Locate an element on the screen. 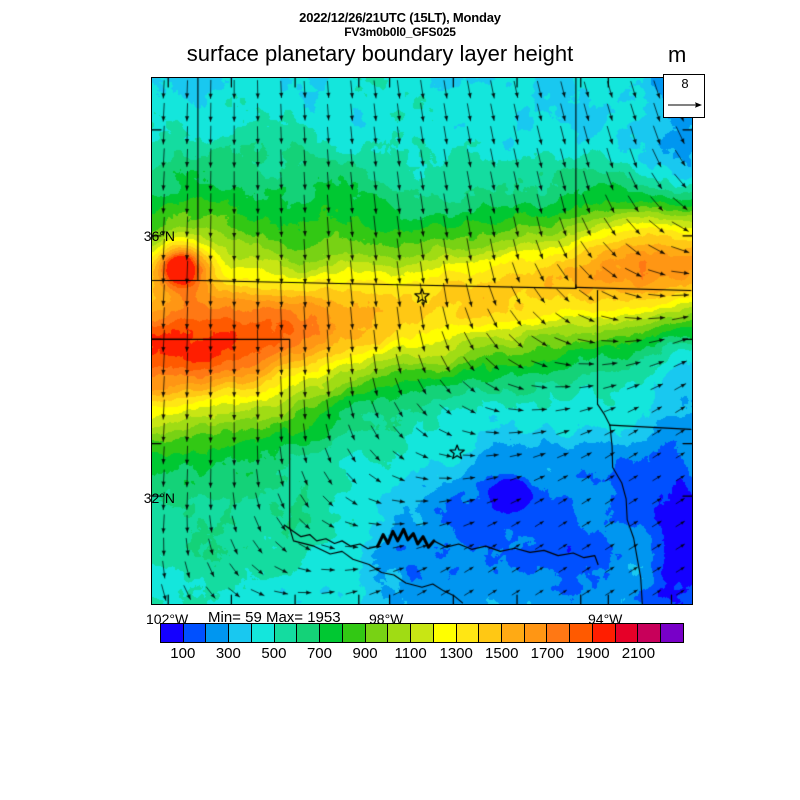 This screenshot has height=800, width=800. unit-label: m is located at coordinates (677, 54).